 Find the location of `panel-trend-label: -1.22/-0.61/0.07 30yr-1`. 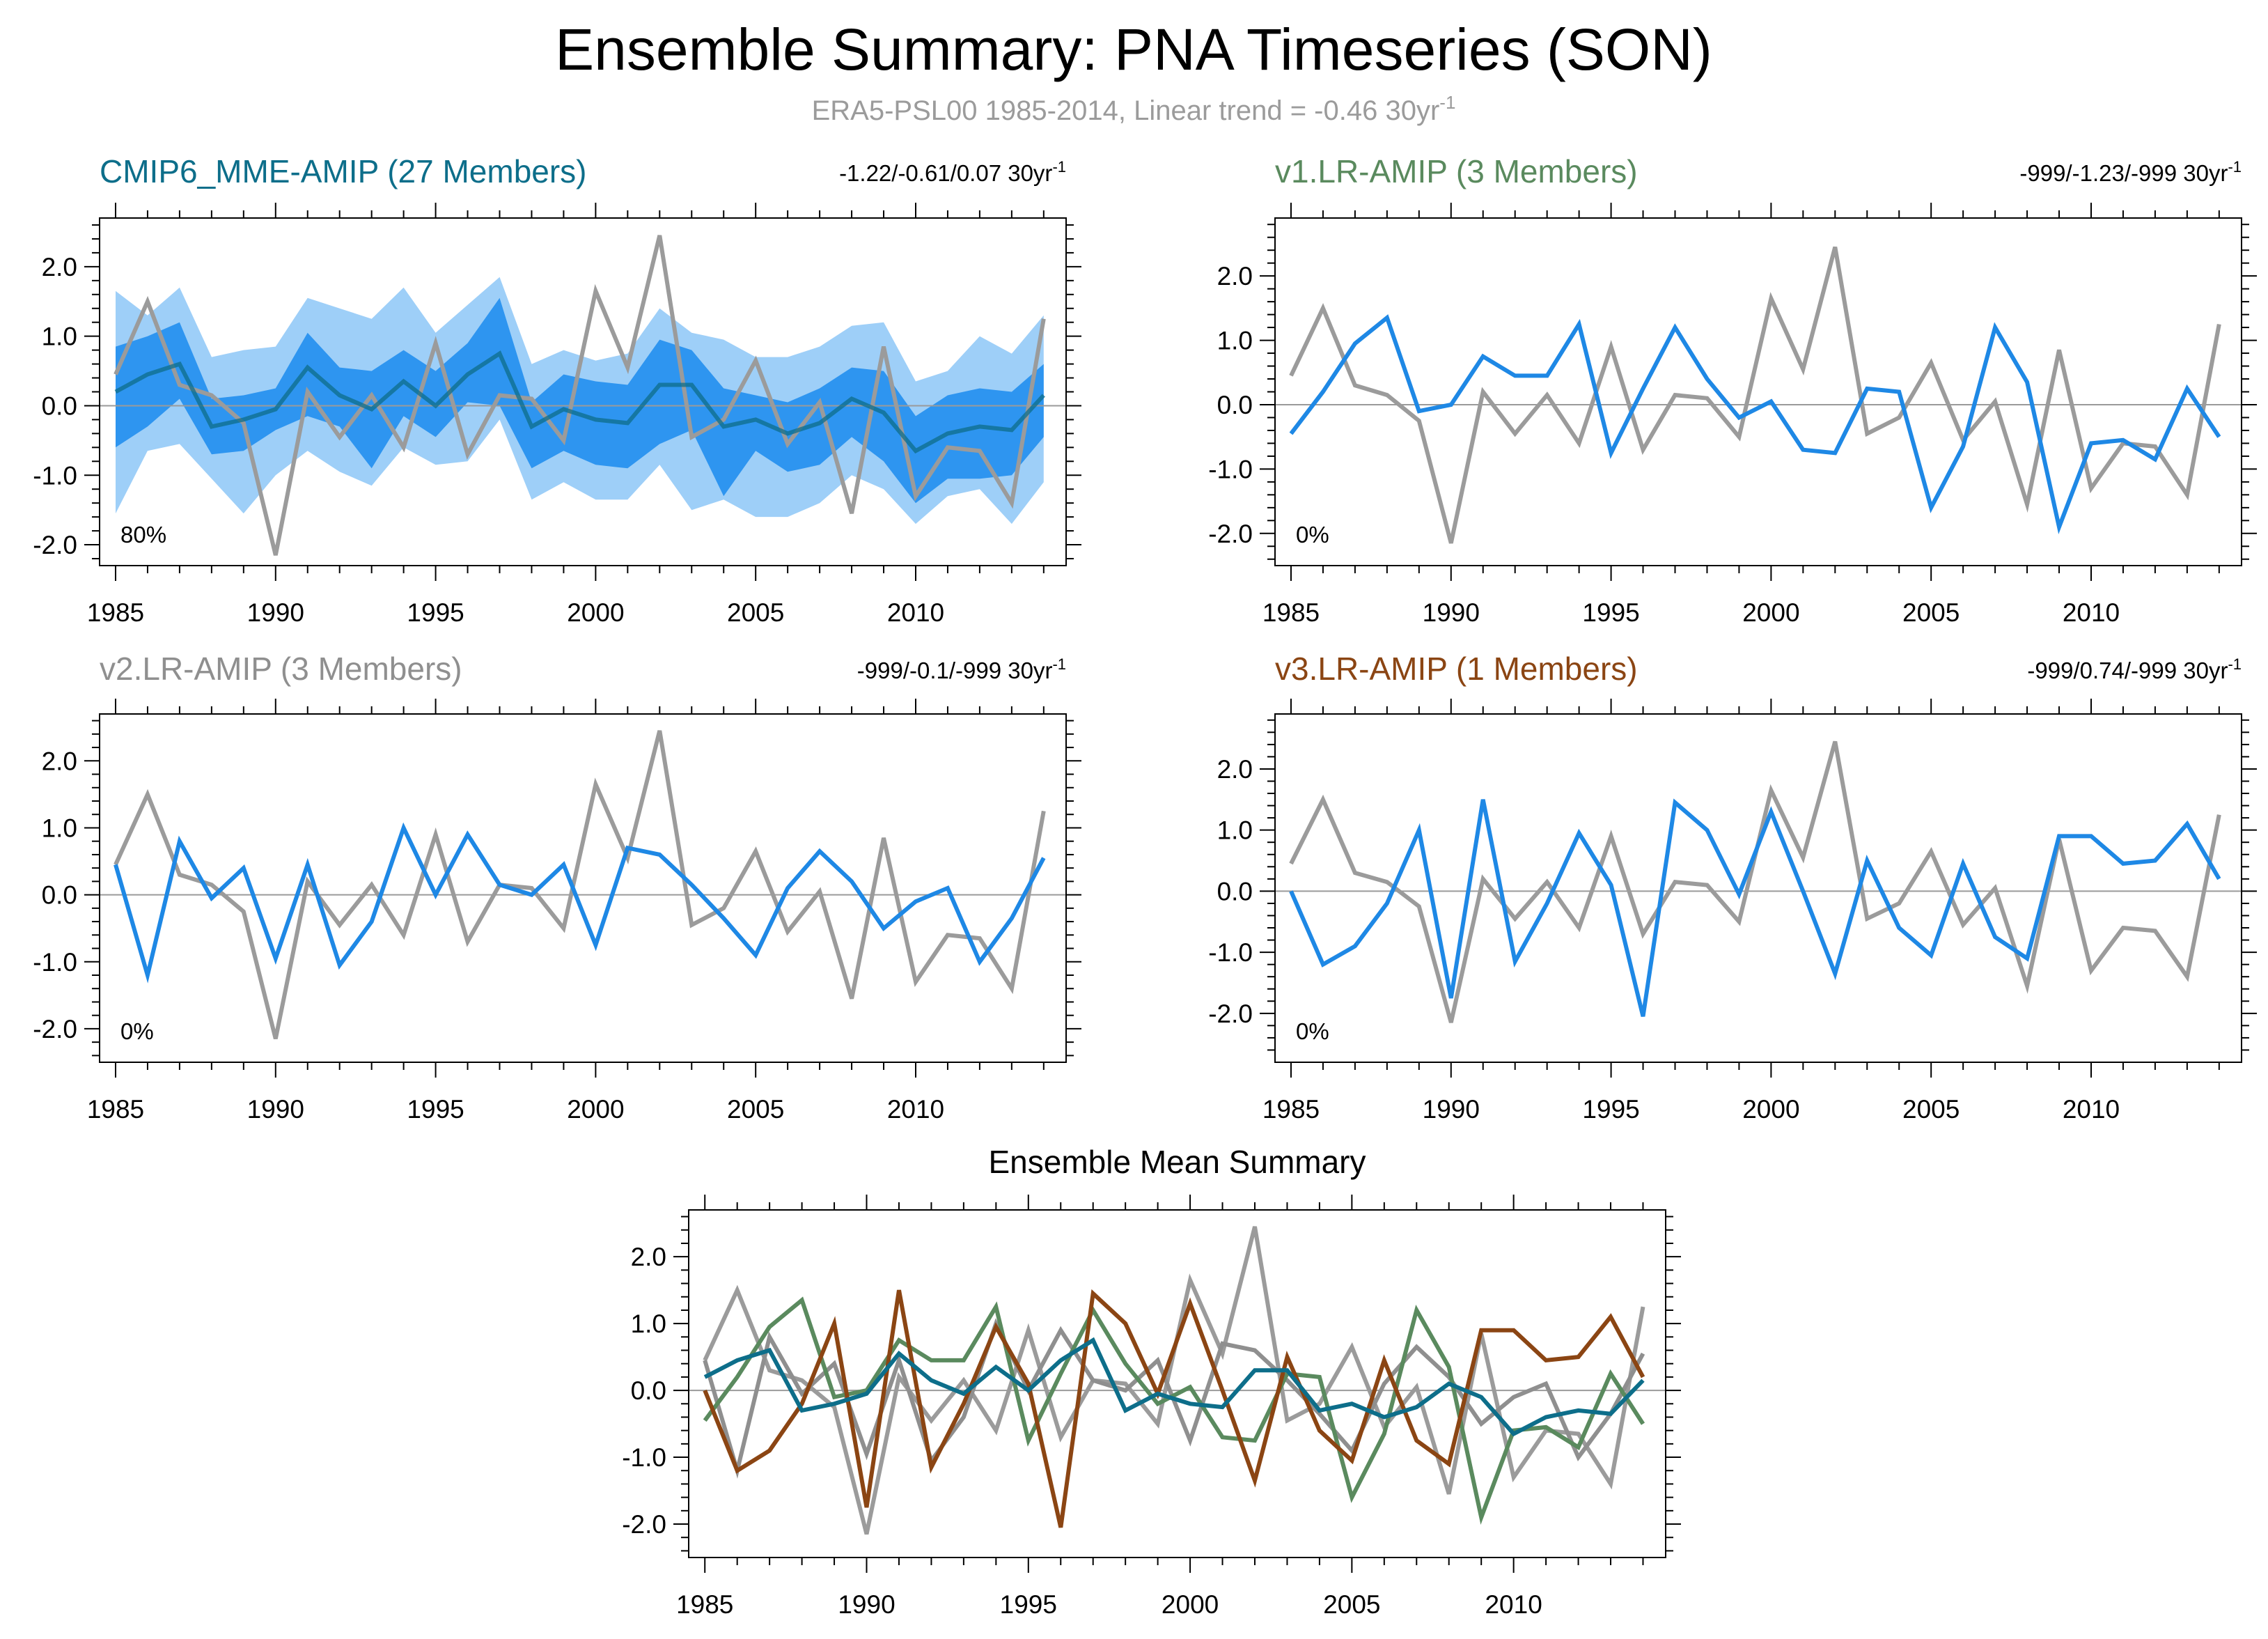

panel-trend-label: -1.22/-0.61/0.07 30yr-1 is located at coordinates (952, 172).